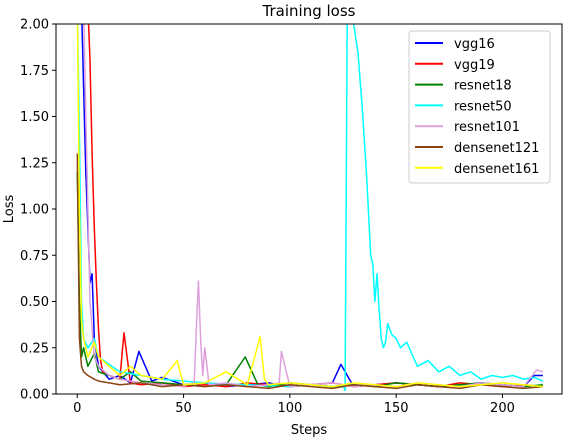  Describe the element at coordinates (474, 44) in the screenshot. I see `legend-label-vgg16: vgg16` at that location.